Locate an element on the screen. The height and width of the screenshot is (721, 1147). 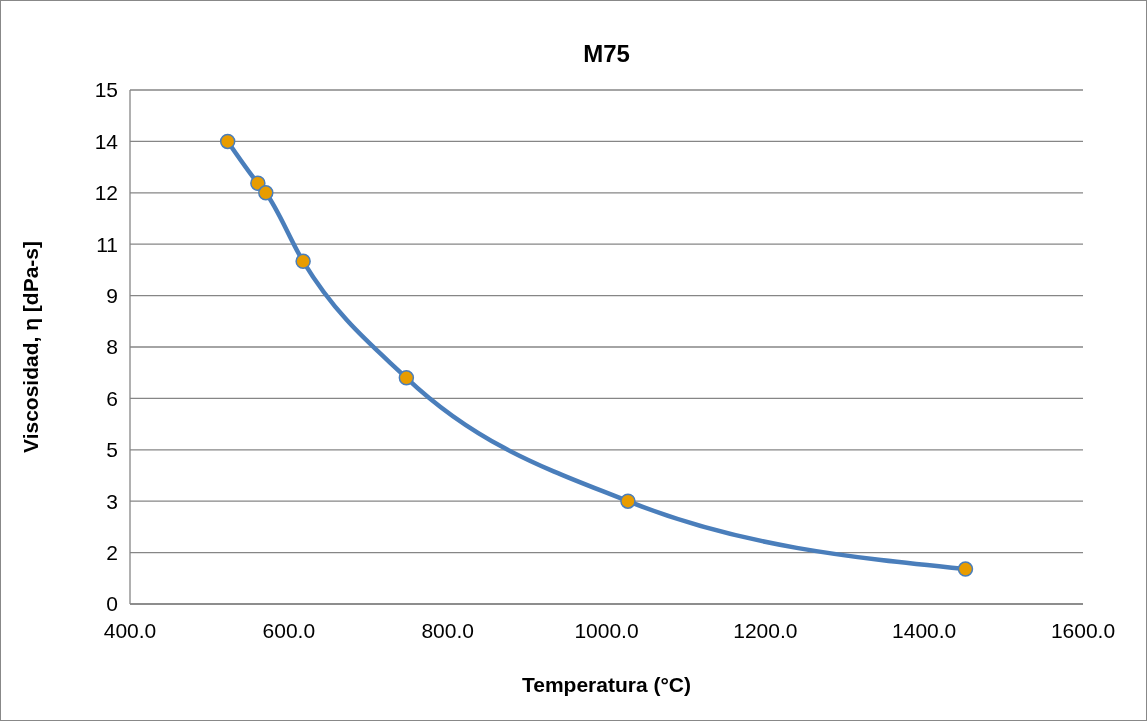
x-axis-title: Temperatura (°C) is located at coordinates (606, 684).